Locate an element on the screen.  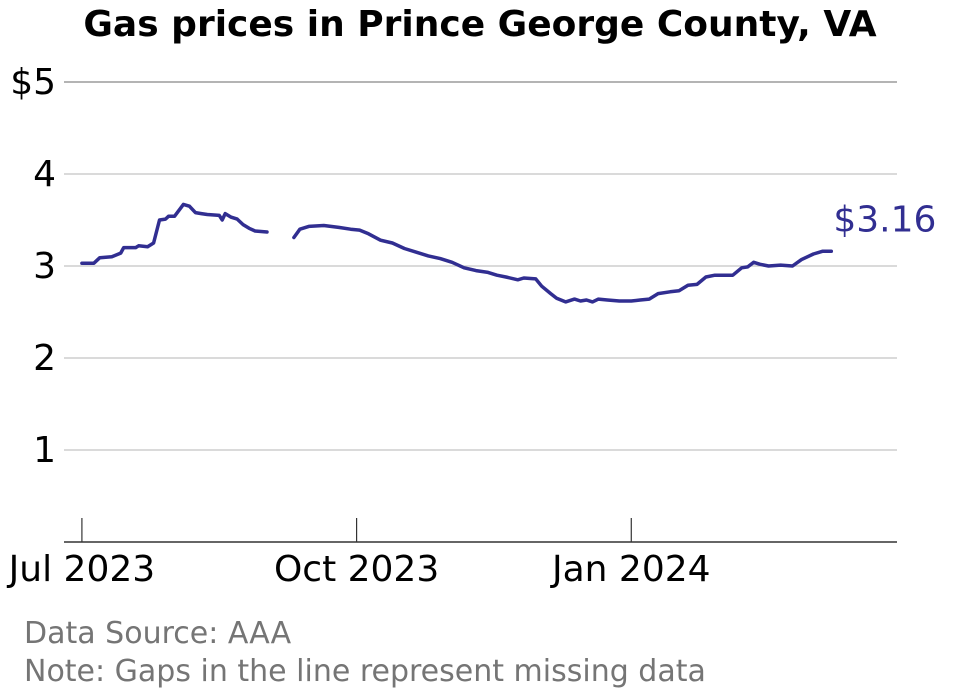
x-axis-tick-labels: Jul 2023 Oct 2023 Jan 2024 is located at coordinates (359, 569).